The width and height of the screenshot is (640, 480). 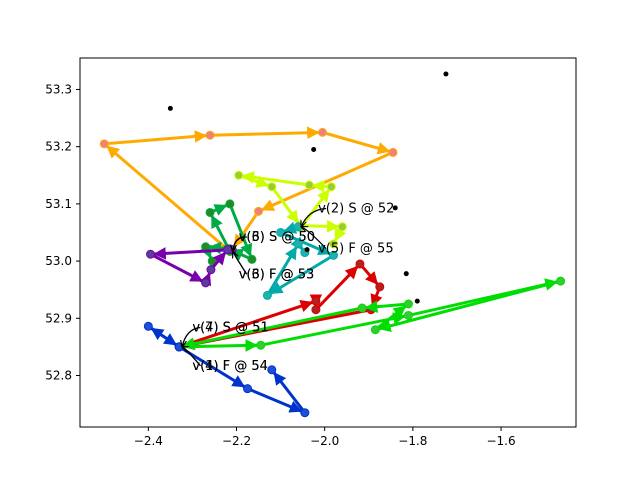 I want to click on x-tick-label: −2.2, so click(x=236, y=441).